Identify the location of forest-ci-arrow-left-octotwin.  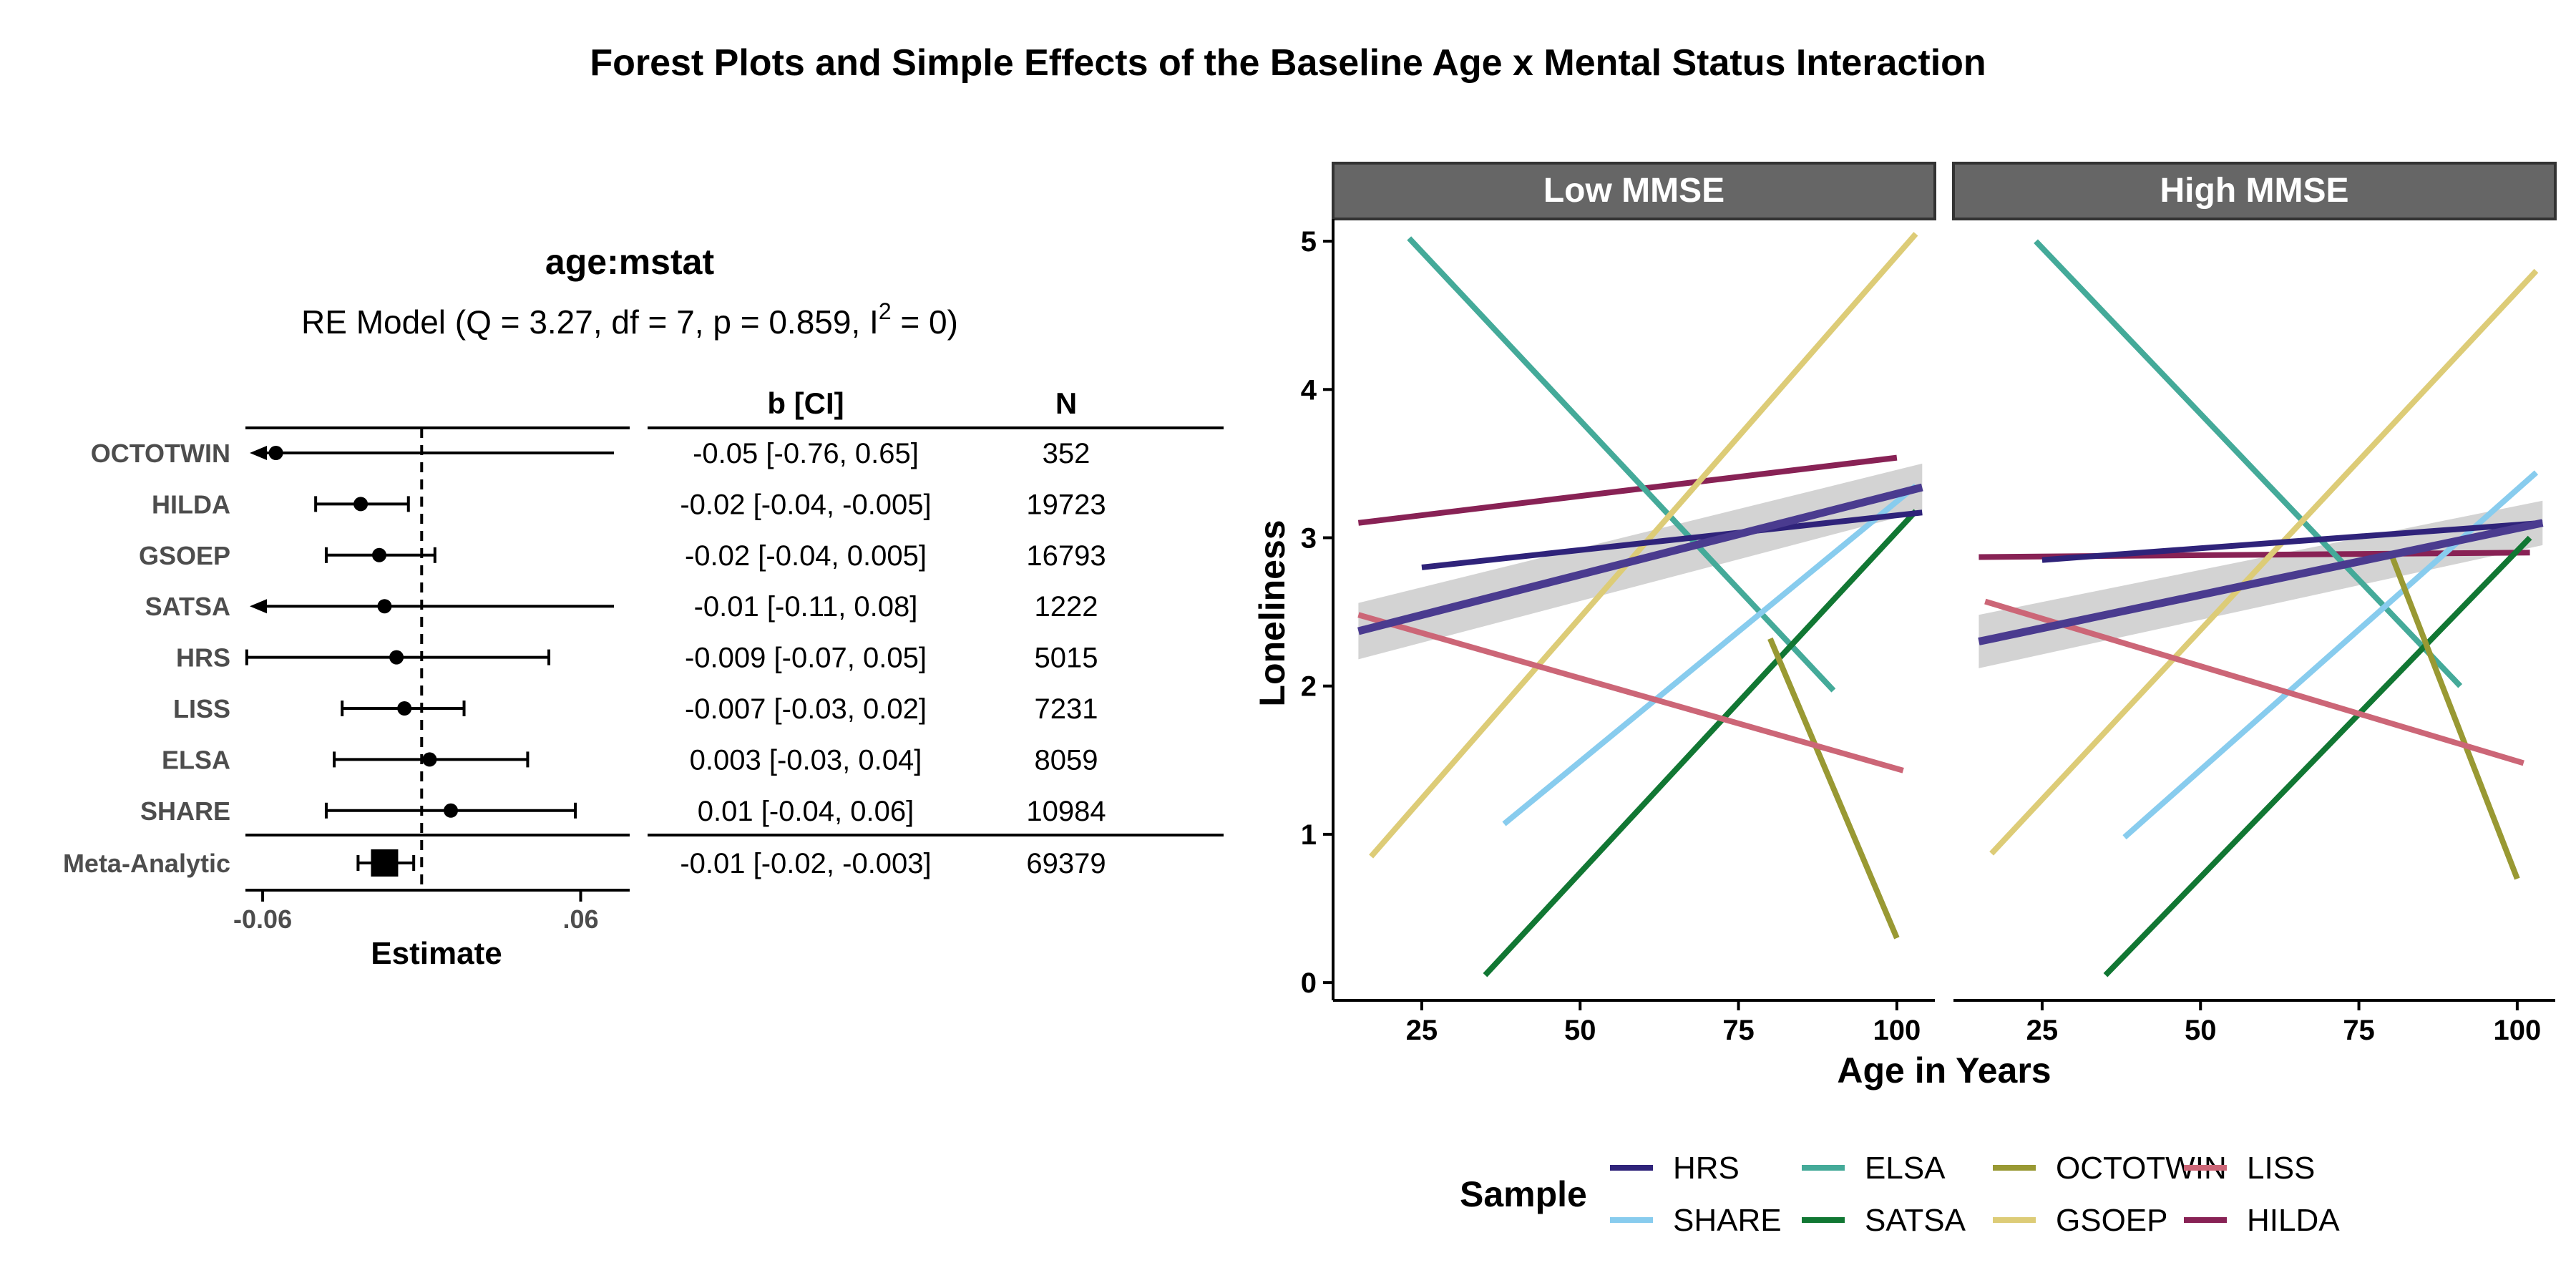
(258, 453).